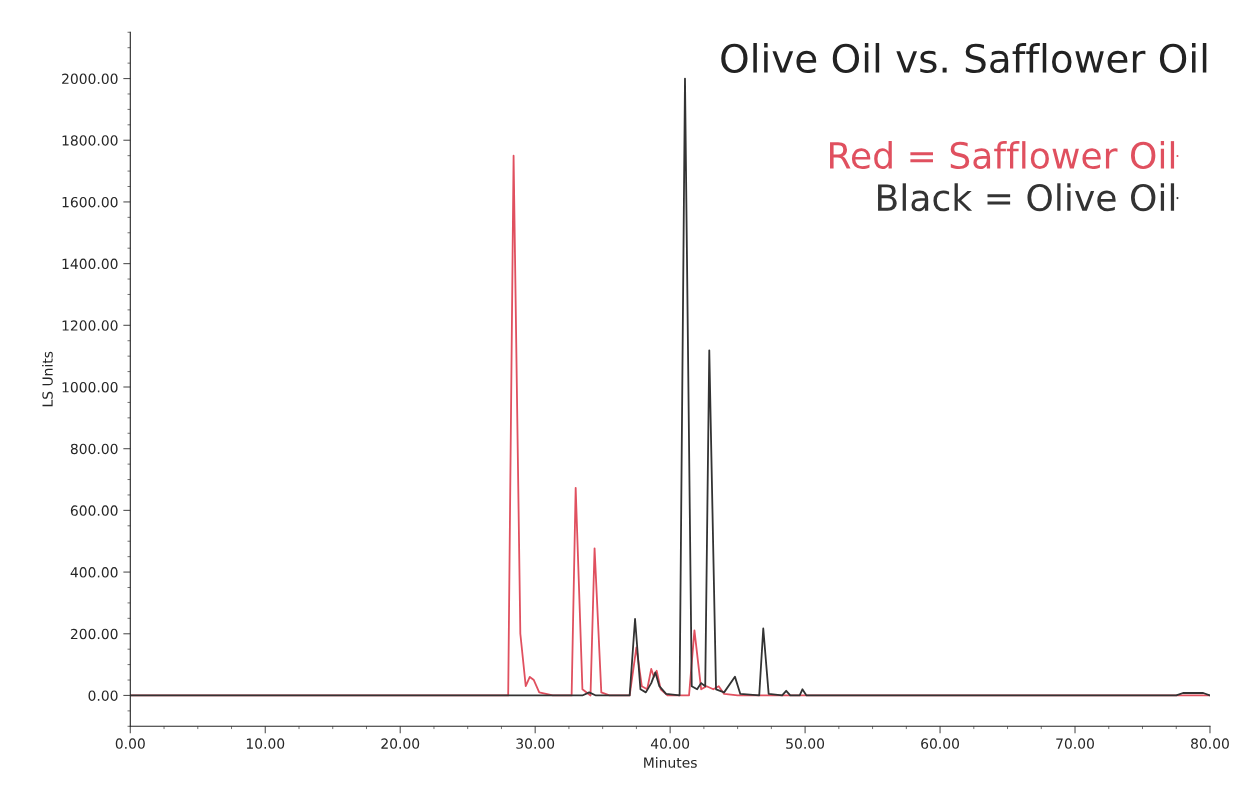 The height and width of the screenshot is (807, 1241). I want to click on y-tick-label: 200.00, so click(94, 634).